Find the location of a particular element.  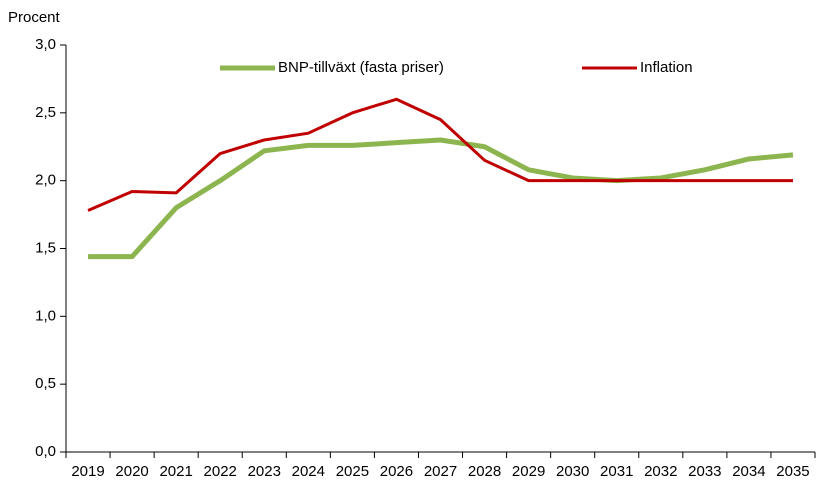

legend-label: Inflation is located at coordinates (666, 67).